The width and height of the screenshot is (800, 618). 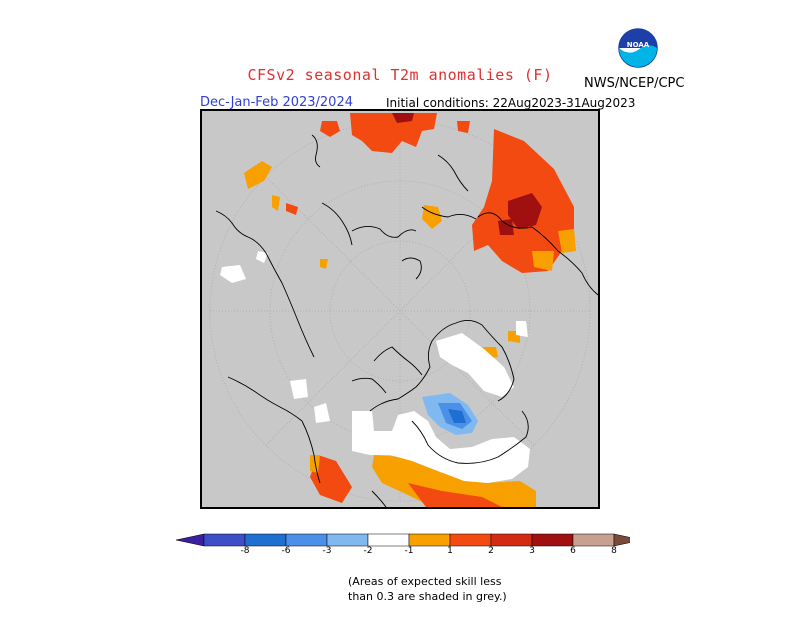 I want to click on season-label: Dec-Jan-Feb 2023/2024, so click(x=276, y=102).